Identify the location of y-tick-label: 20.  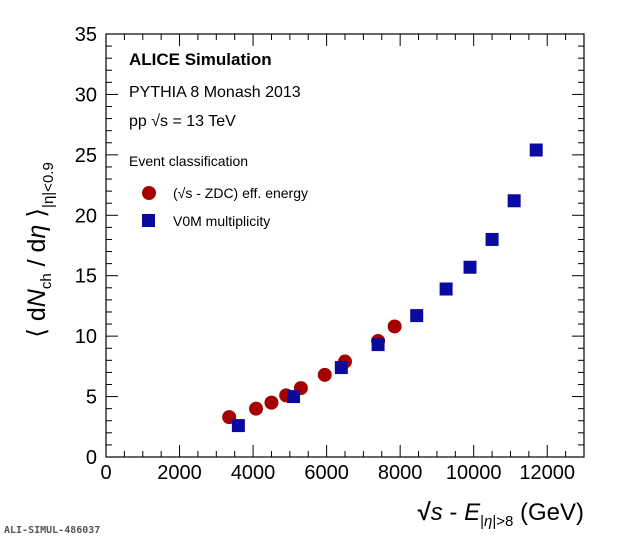
(86, 216).